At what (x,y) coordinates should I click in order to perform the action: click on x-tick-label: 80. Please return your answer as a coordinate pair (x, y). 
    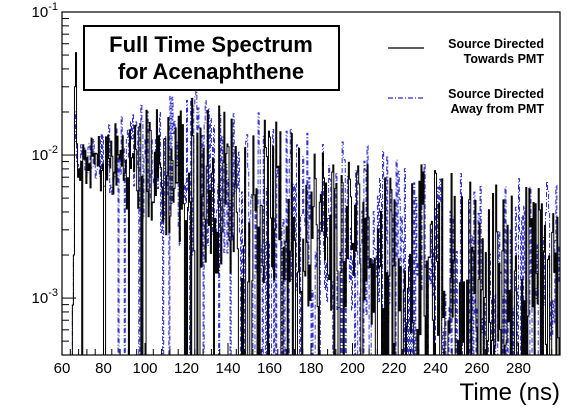
    Looking at the image, I should click on (103, 368).